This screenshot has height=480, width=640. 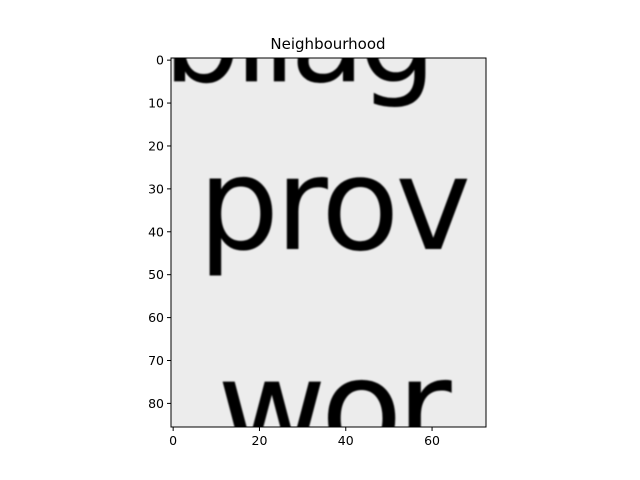 I want to click on x-tick-label: 60, so click(x=432, y=440).